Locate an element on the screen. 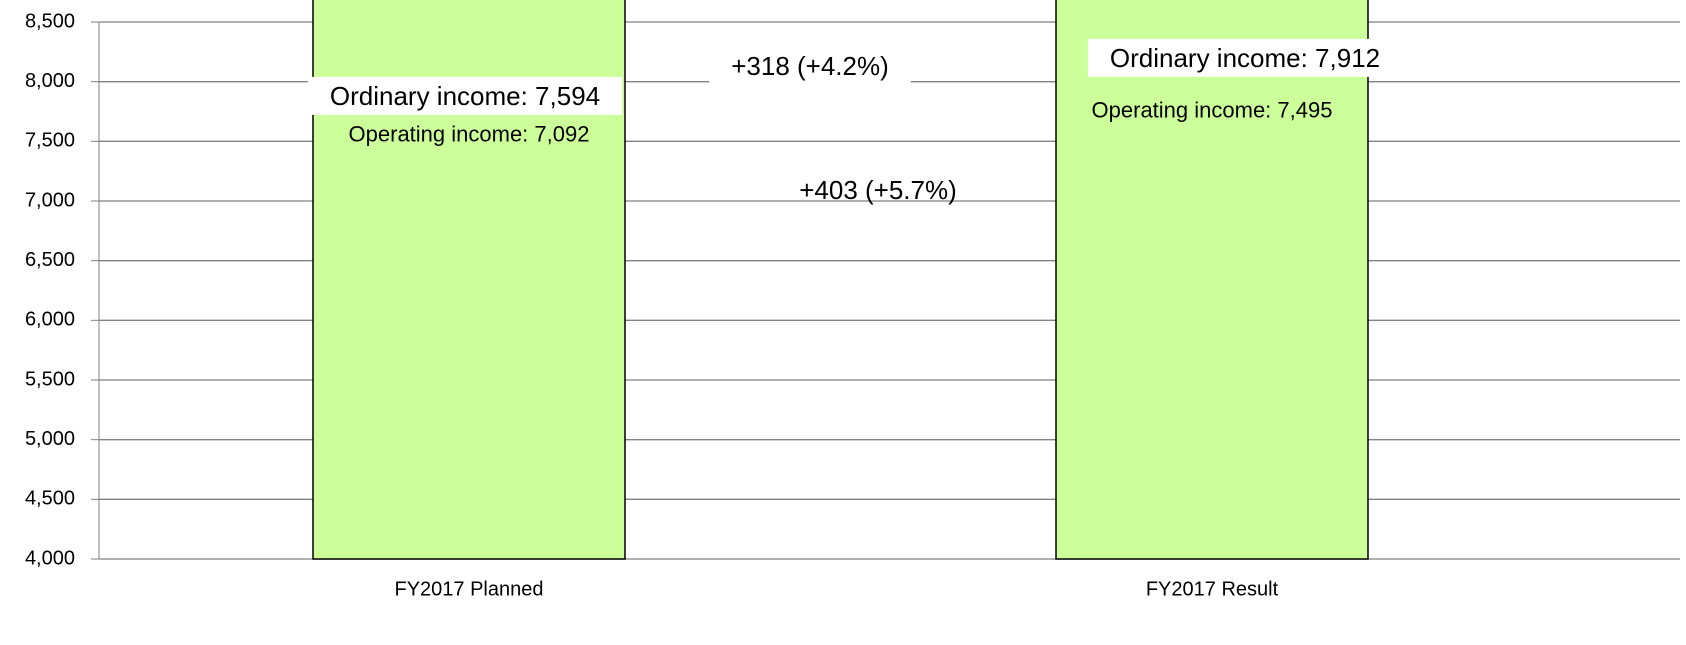  data-label: Operating income: 7,092 is located at coordinates (469, 134).